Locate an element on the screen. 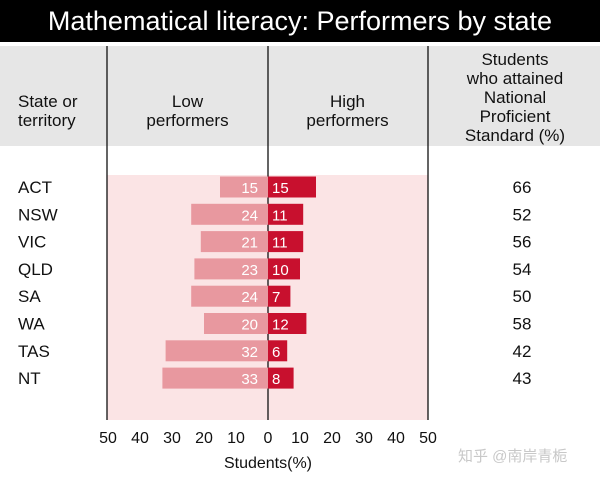 This screenshot has width=600, height=481. x-axis-label: Students(%) is located at coordinates (268, 463).